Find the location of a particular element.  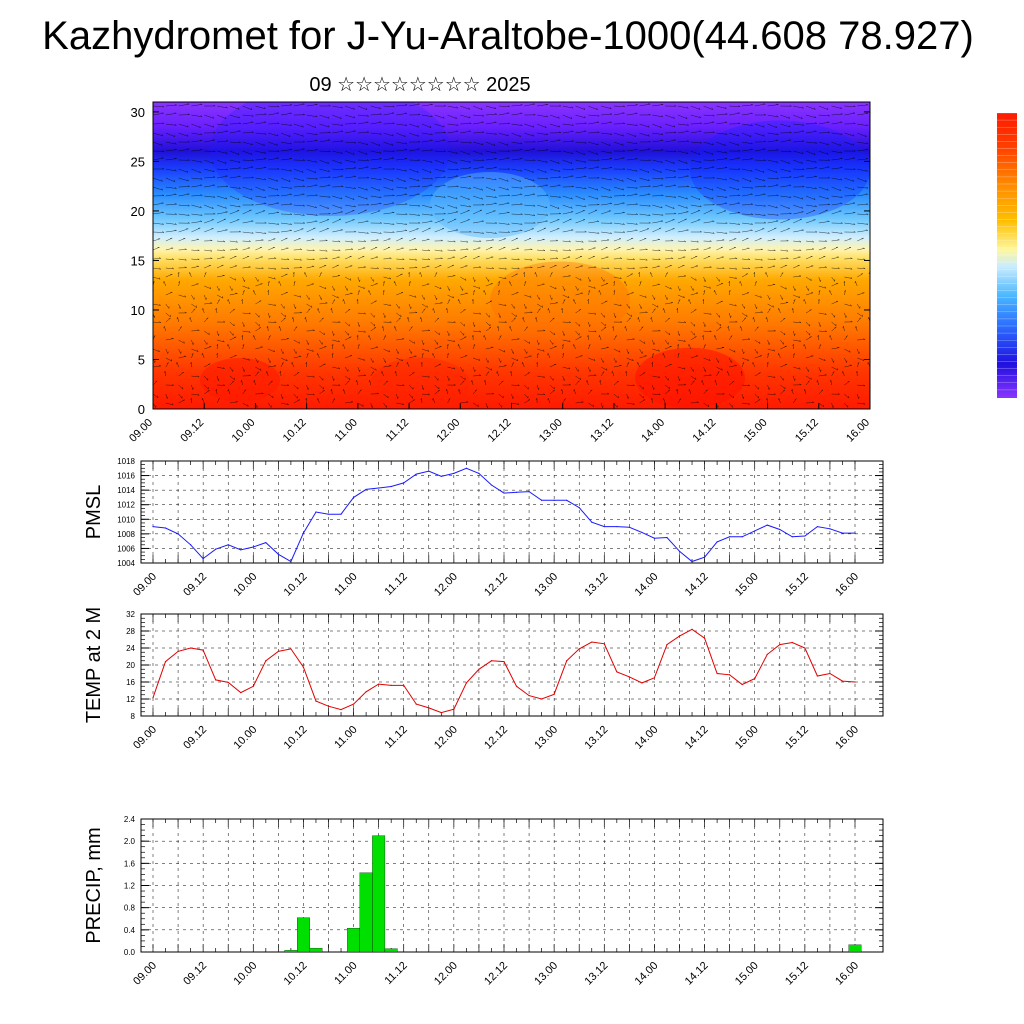

y-tick-label: 1004 is located at coordinates (126, 563).